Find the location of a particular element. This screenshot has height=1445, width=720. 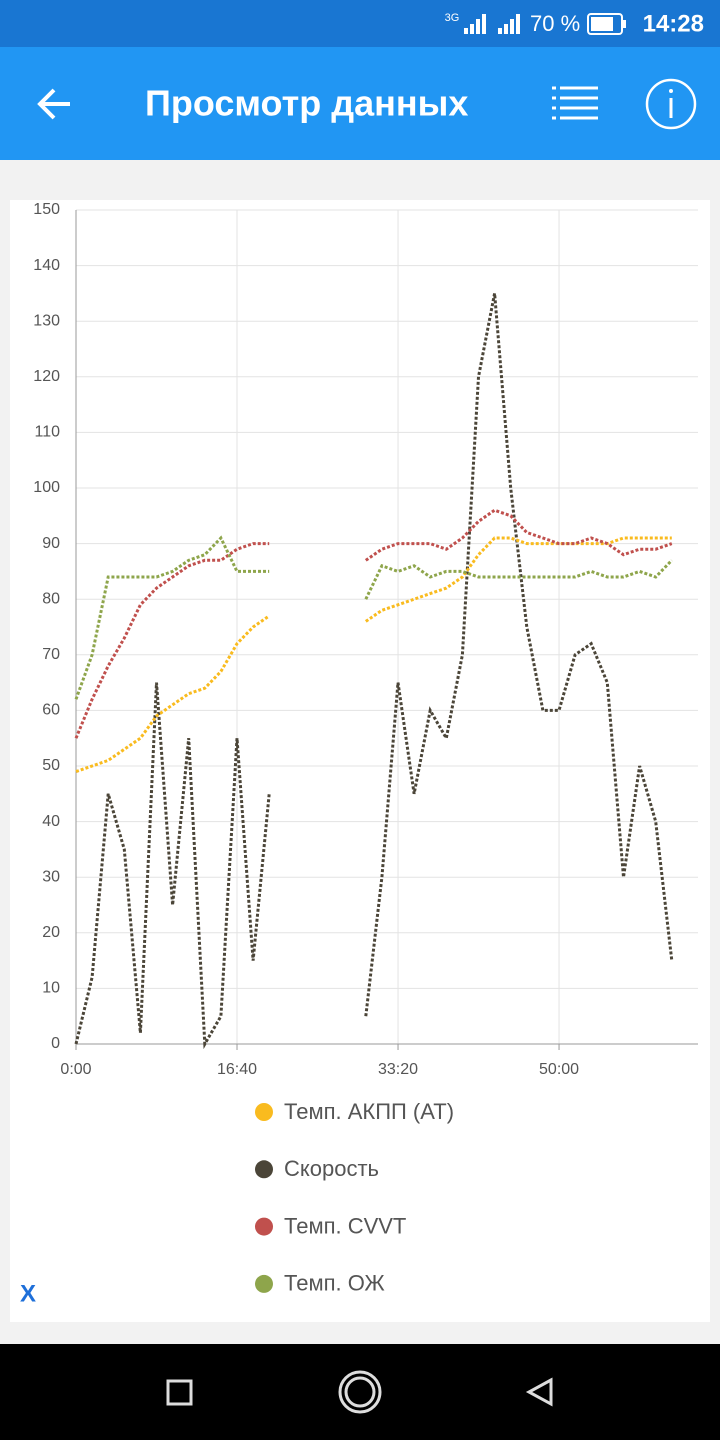

close-button: X is located at coordinates (28, 1293).